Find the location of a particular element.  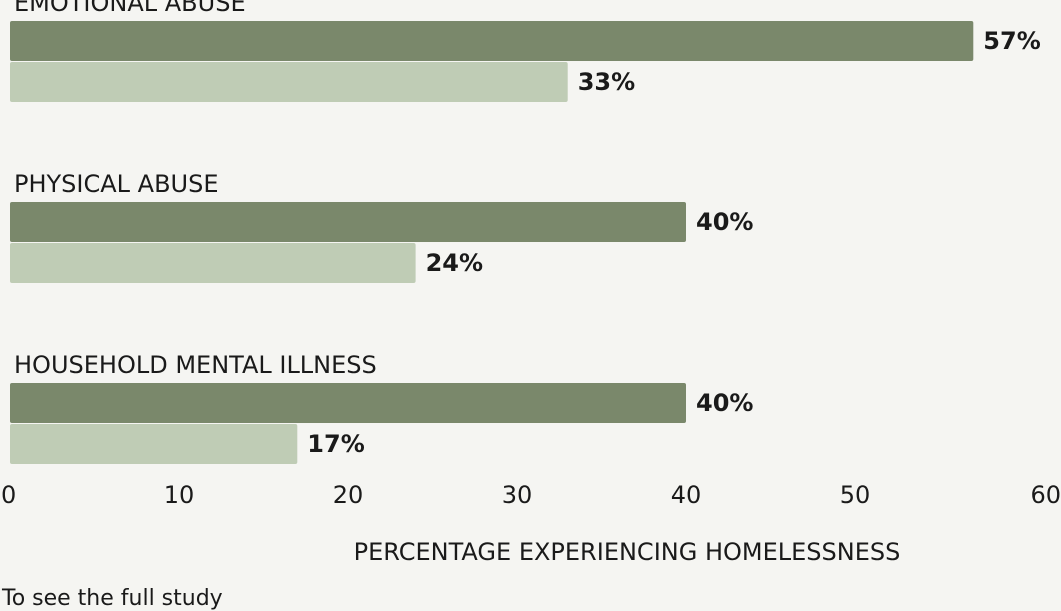

category-label: EMOTIONAL ABUSE is located at coordinates (130, 8).